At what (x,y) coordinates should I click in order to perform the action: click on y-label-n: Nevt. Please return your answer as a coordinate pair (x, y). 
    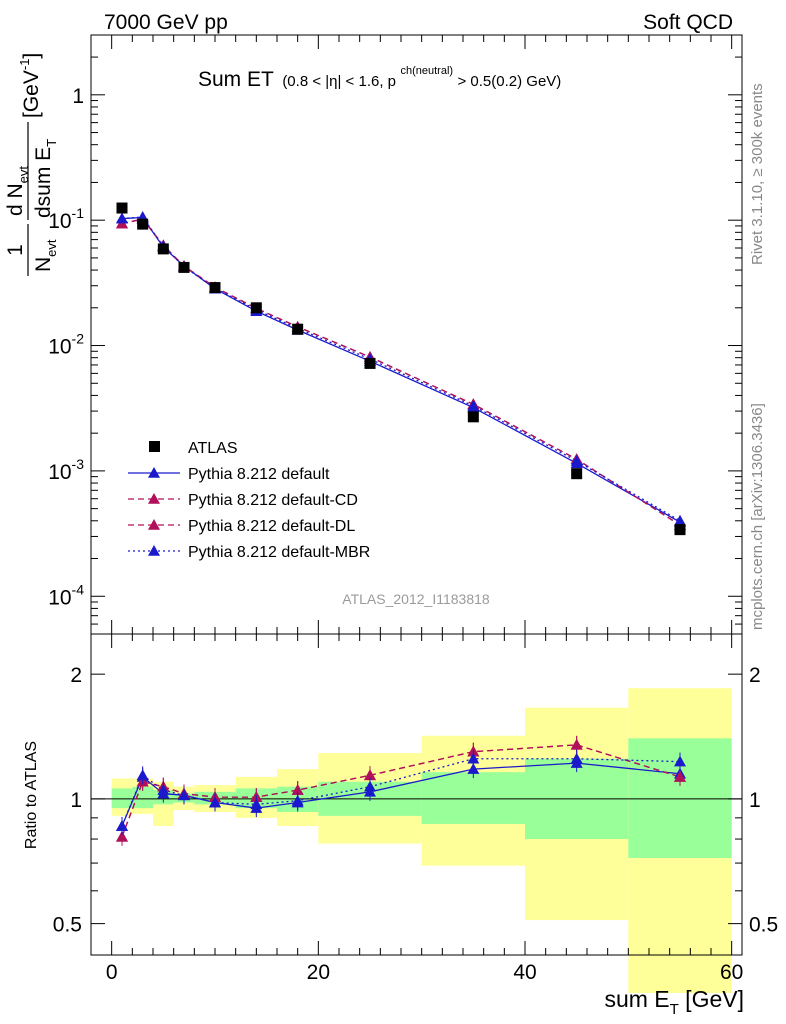
    Looking at the image, I should click on (45, 255).